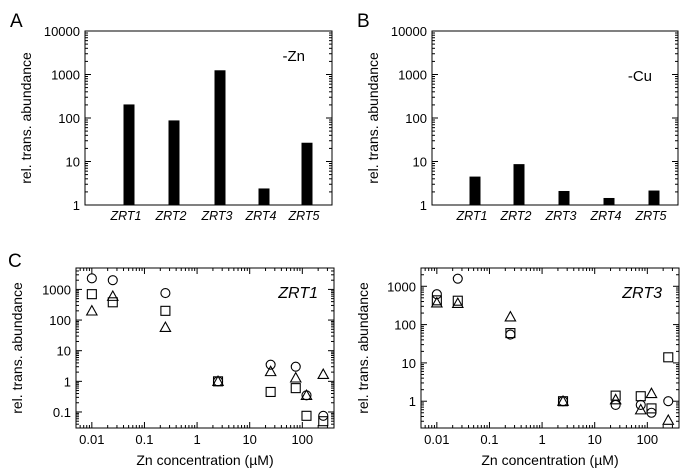  What do you see at coordinates (16, 21) in the screenshot?
I see `panel-letter-a: A` at bounding box center [16, 21].